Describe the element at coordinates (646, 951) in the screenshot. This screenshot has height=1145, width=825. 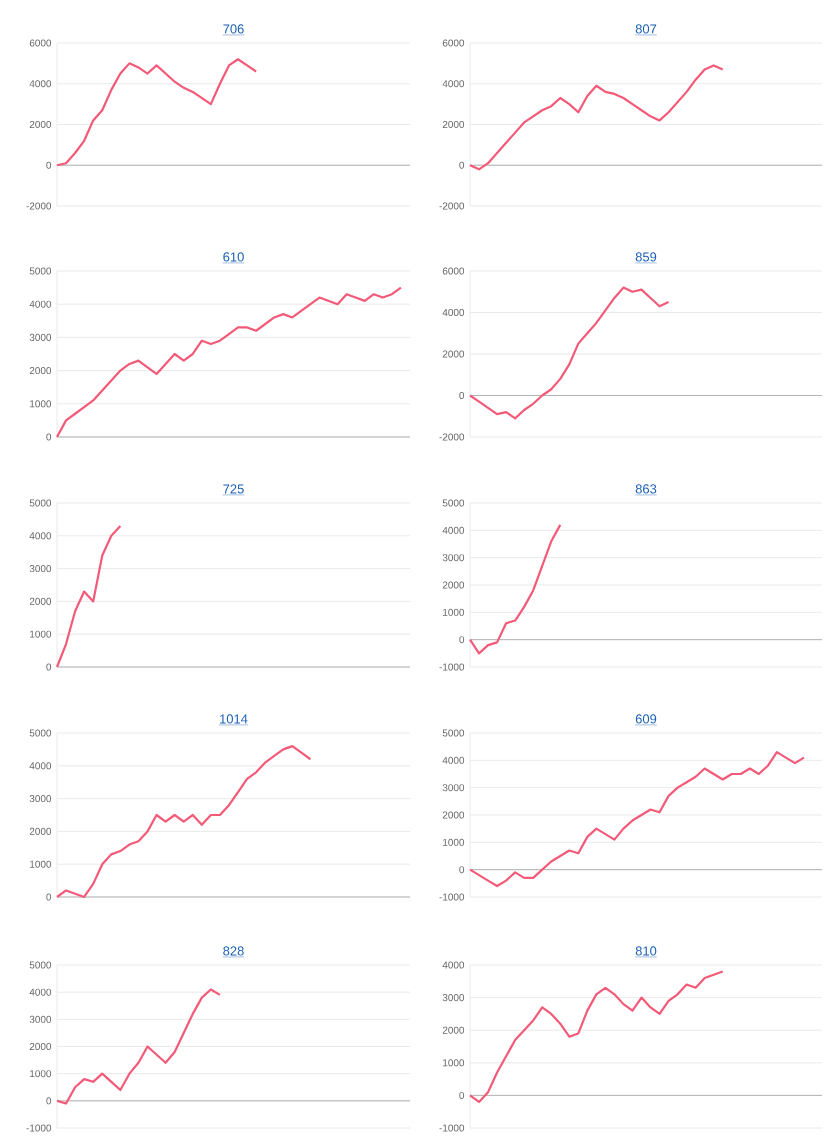
I see `chart-title: 810` at that location.